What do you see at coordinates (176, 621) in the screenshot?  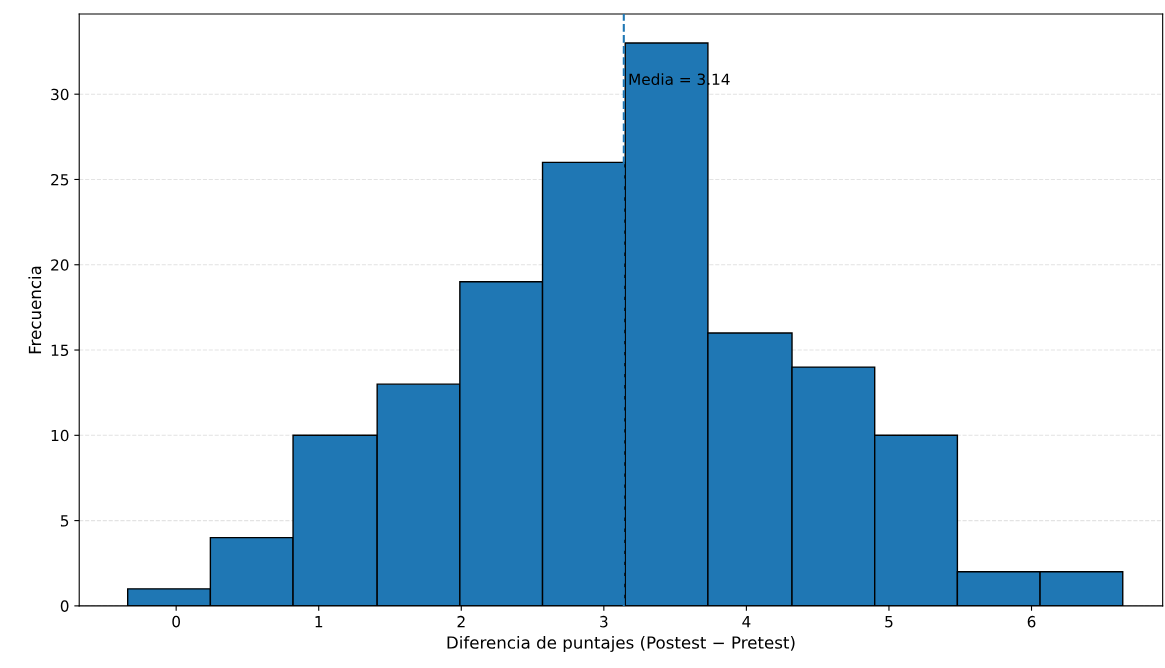 I see `x-tick-label: 0` at bounding box center [176, 621].